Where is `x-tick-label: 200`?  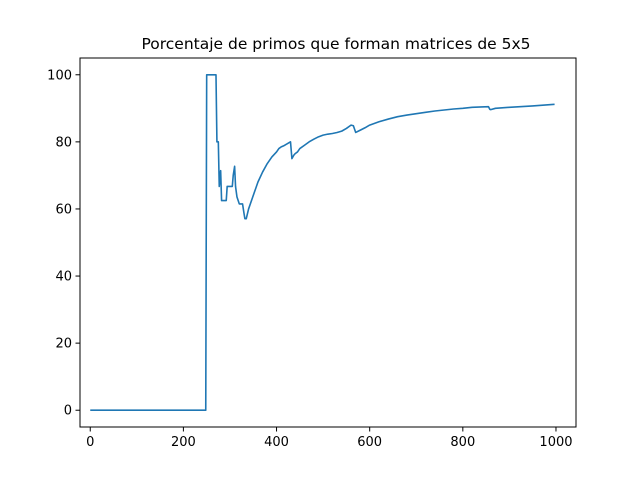 x-tick-label: 200 is located at coordinates (183, 442).